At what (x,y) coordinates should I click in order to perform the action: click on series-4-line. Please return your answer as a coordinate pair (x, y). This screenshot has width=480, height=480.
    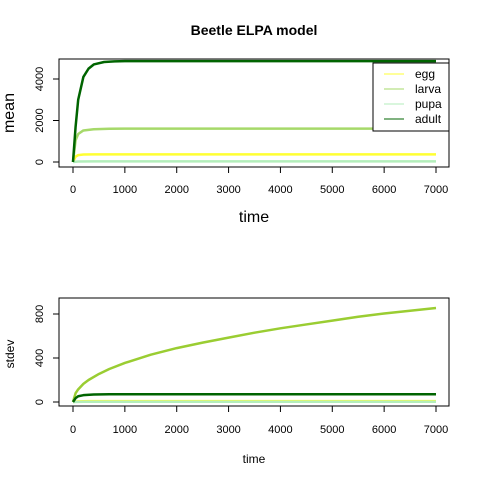
    Looking at the image, I should click on (253, 397).